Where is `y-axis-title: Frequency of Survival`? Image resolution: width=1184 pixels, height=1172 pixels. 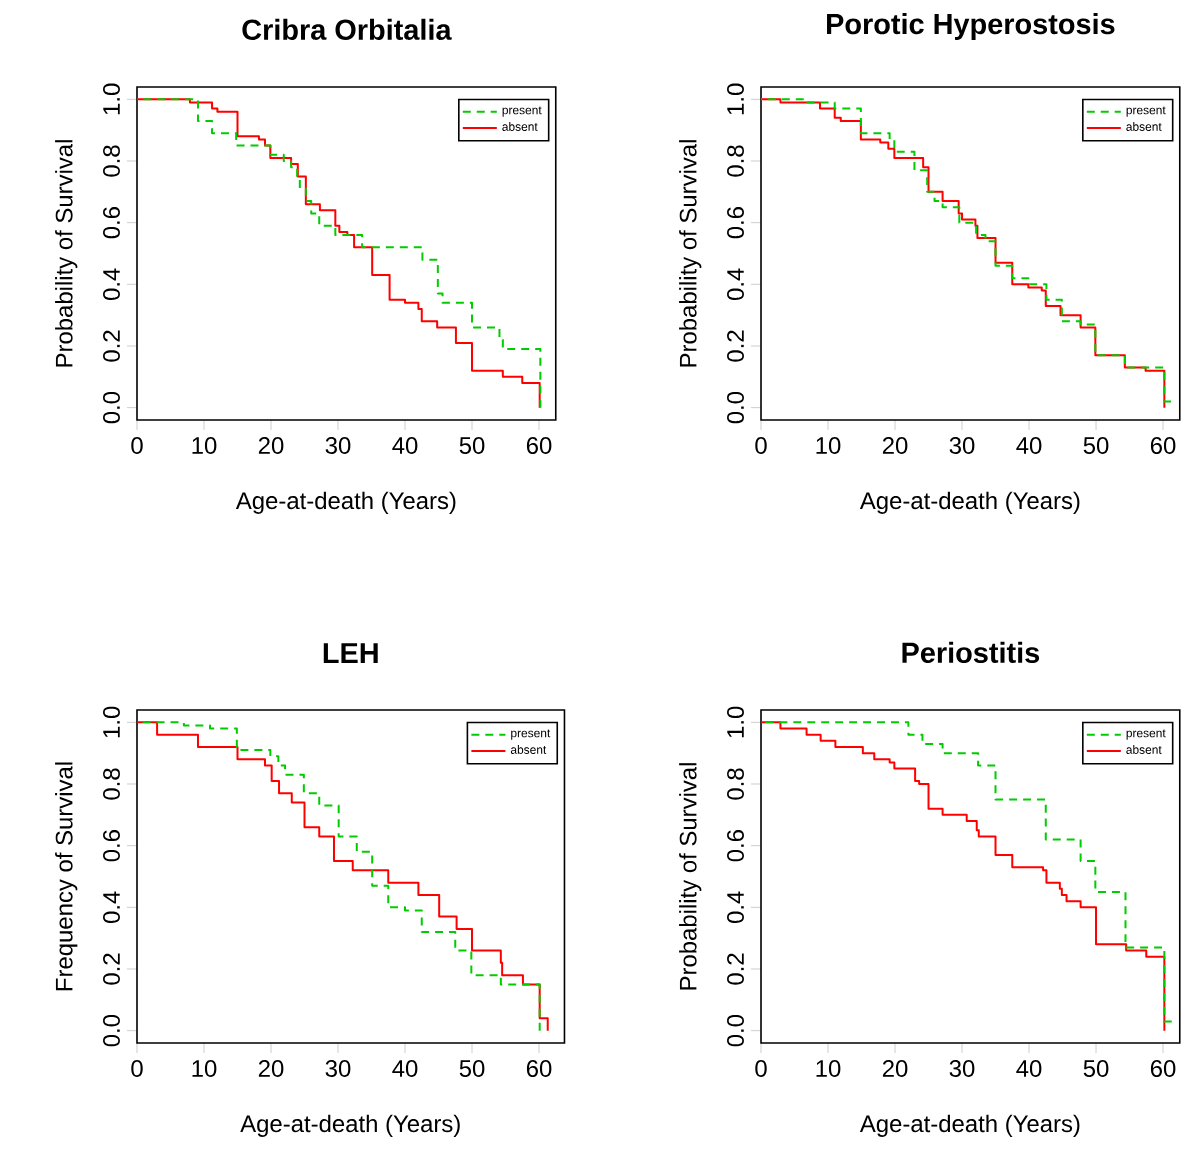 y-axis-title: Frequency of Survival is located at coordinates (66, 876).